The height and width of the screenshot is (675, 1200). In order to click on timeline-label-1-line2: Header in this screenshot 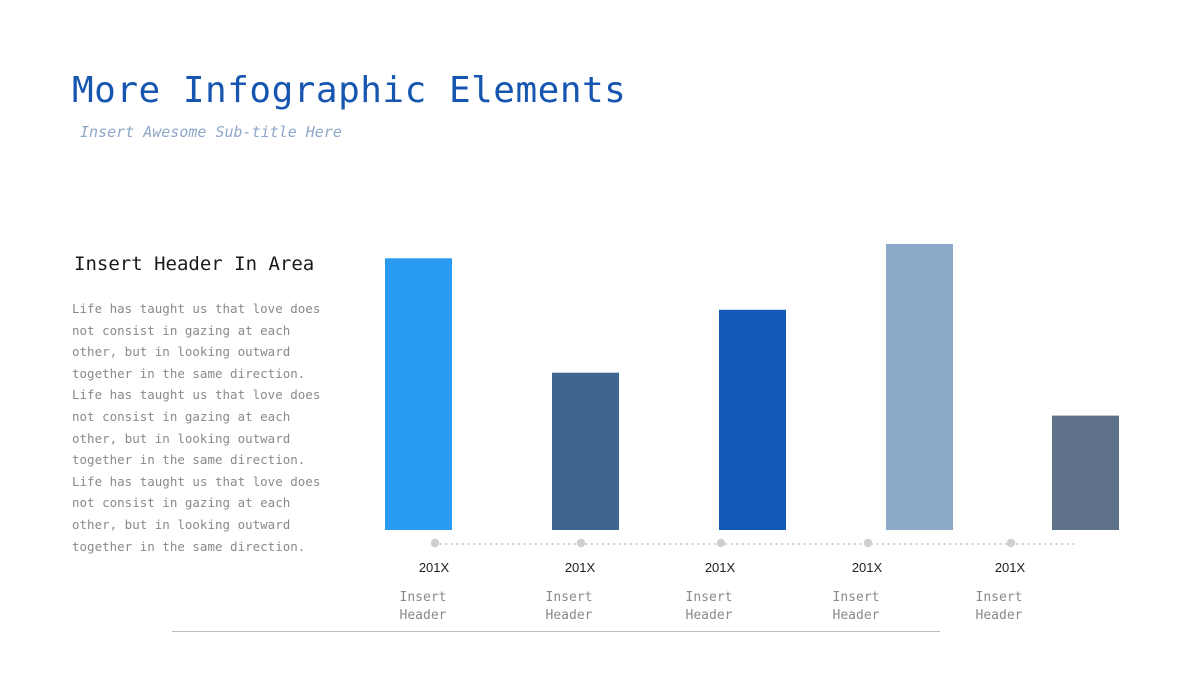, I will do `click(423, 615)`.